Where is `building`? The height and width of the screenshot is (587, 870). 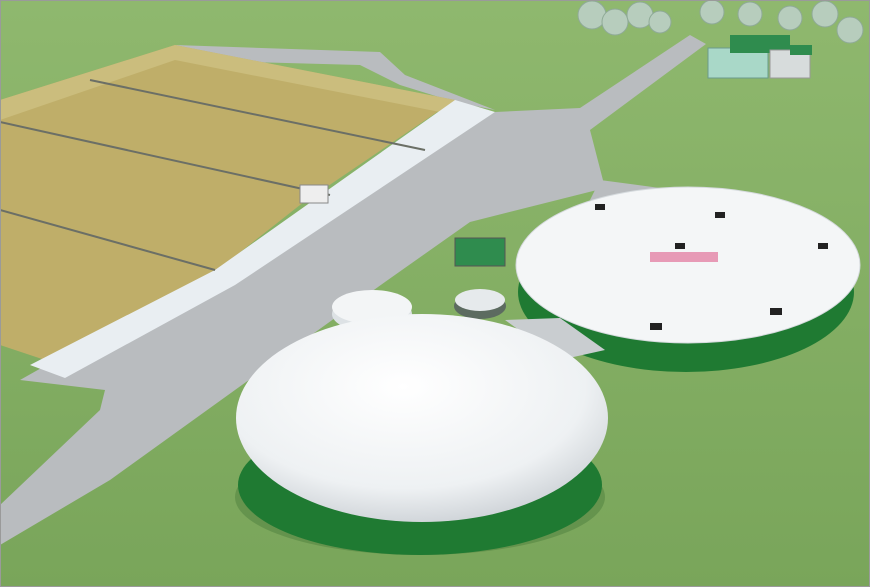 building is located at coordinates (759, 57).